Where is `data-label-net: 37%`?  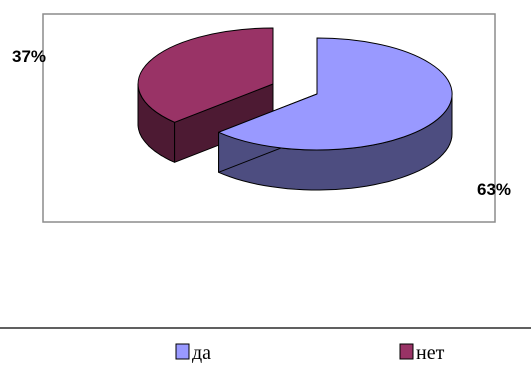 data-label-net: 37% is located at coordinates (29, 56).